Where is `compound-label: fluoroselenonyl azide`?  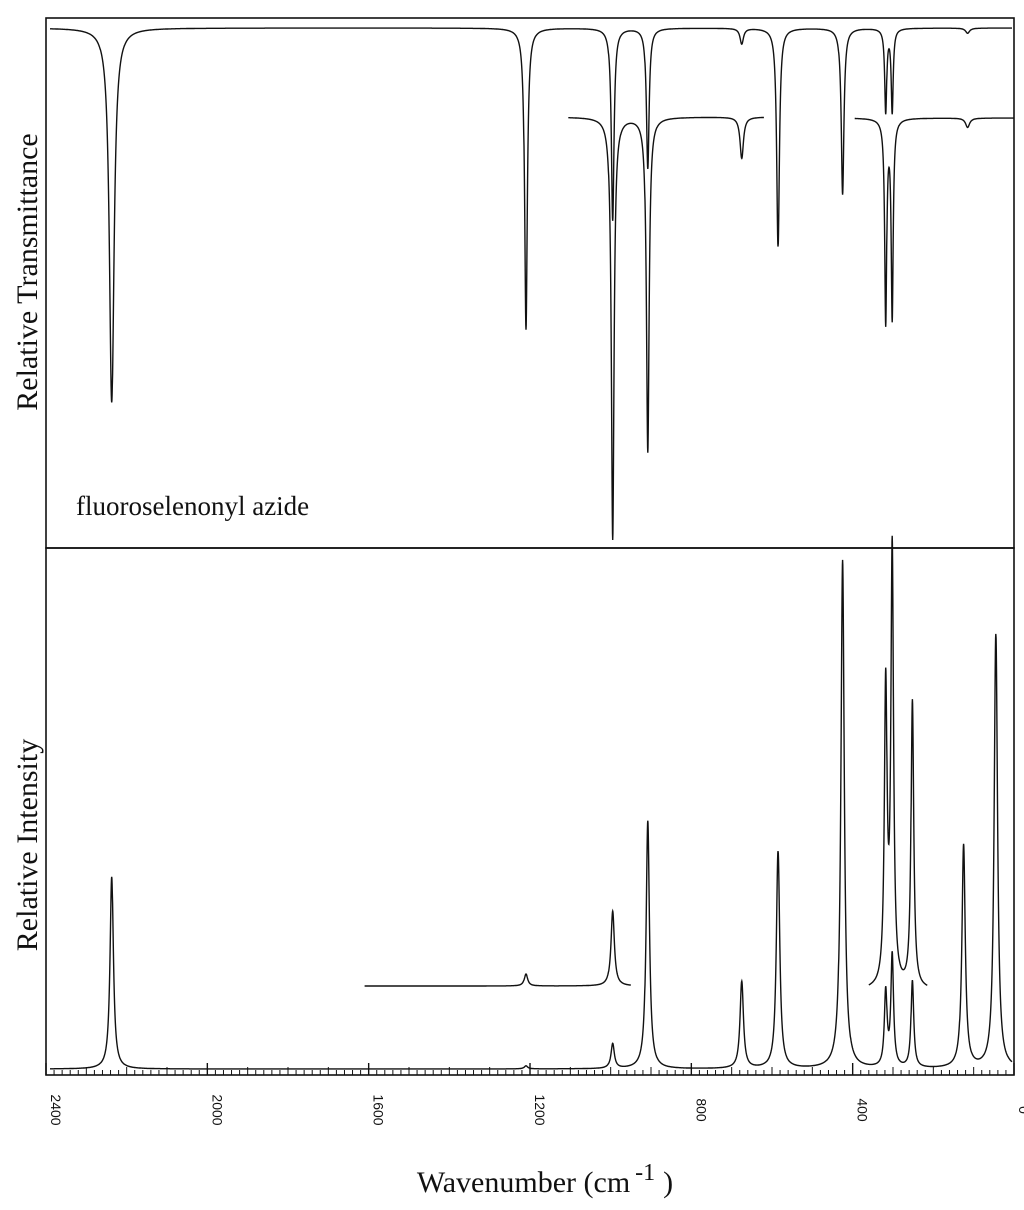
compound-label: fluoroselenonyl azide is located at coordinates (192, 506).